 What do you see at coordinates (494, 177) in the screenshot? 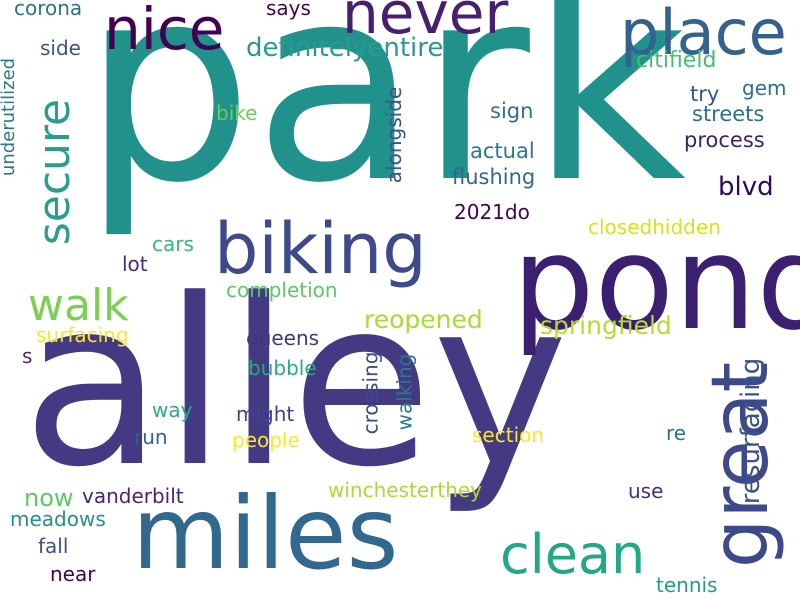
I see `word-flushing: flushing` at bounding box center [494, 177].